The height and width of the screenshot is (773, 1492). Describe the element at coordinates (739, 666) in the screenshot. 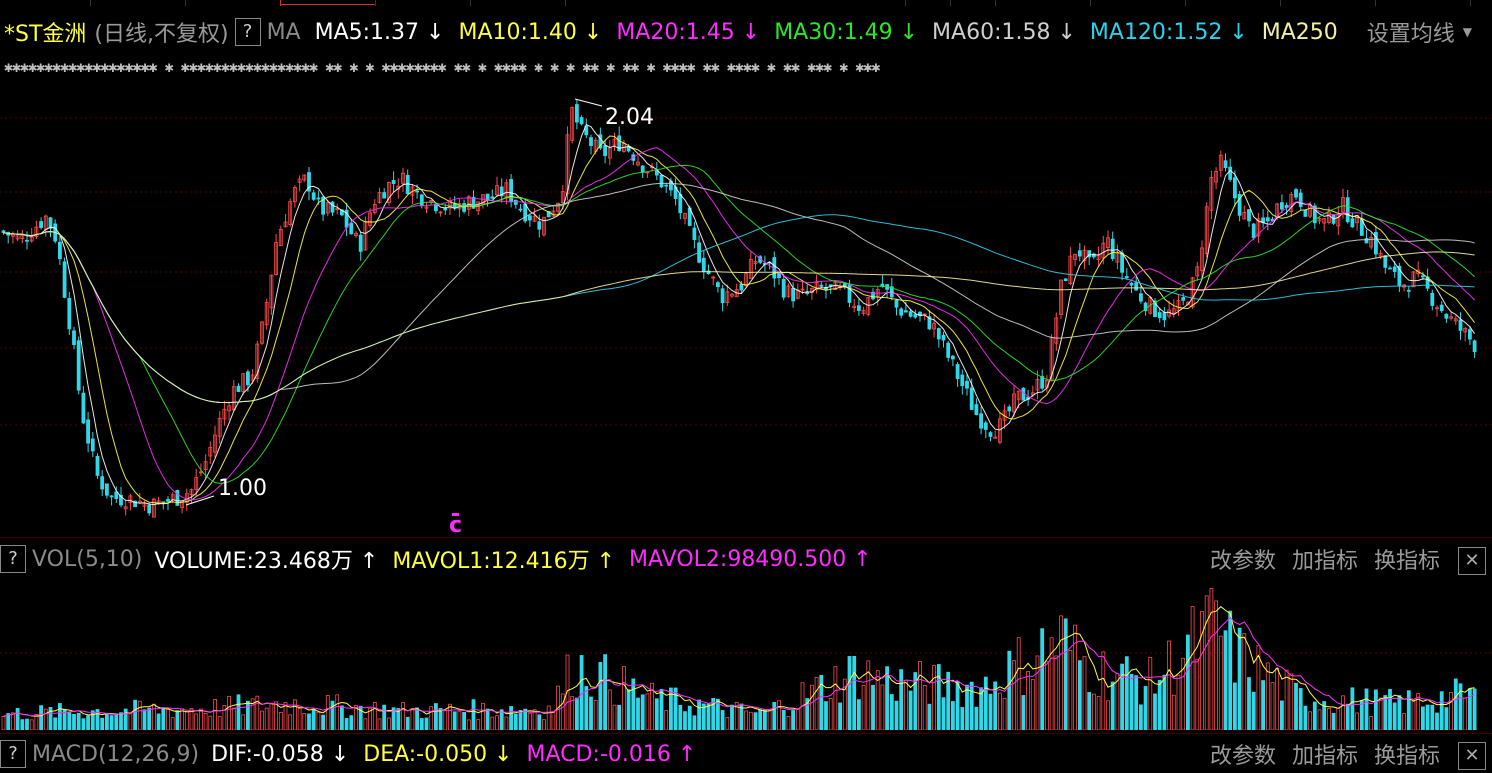

I see `mavol2-line` at that location.